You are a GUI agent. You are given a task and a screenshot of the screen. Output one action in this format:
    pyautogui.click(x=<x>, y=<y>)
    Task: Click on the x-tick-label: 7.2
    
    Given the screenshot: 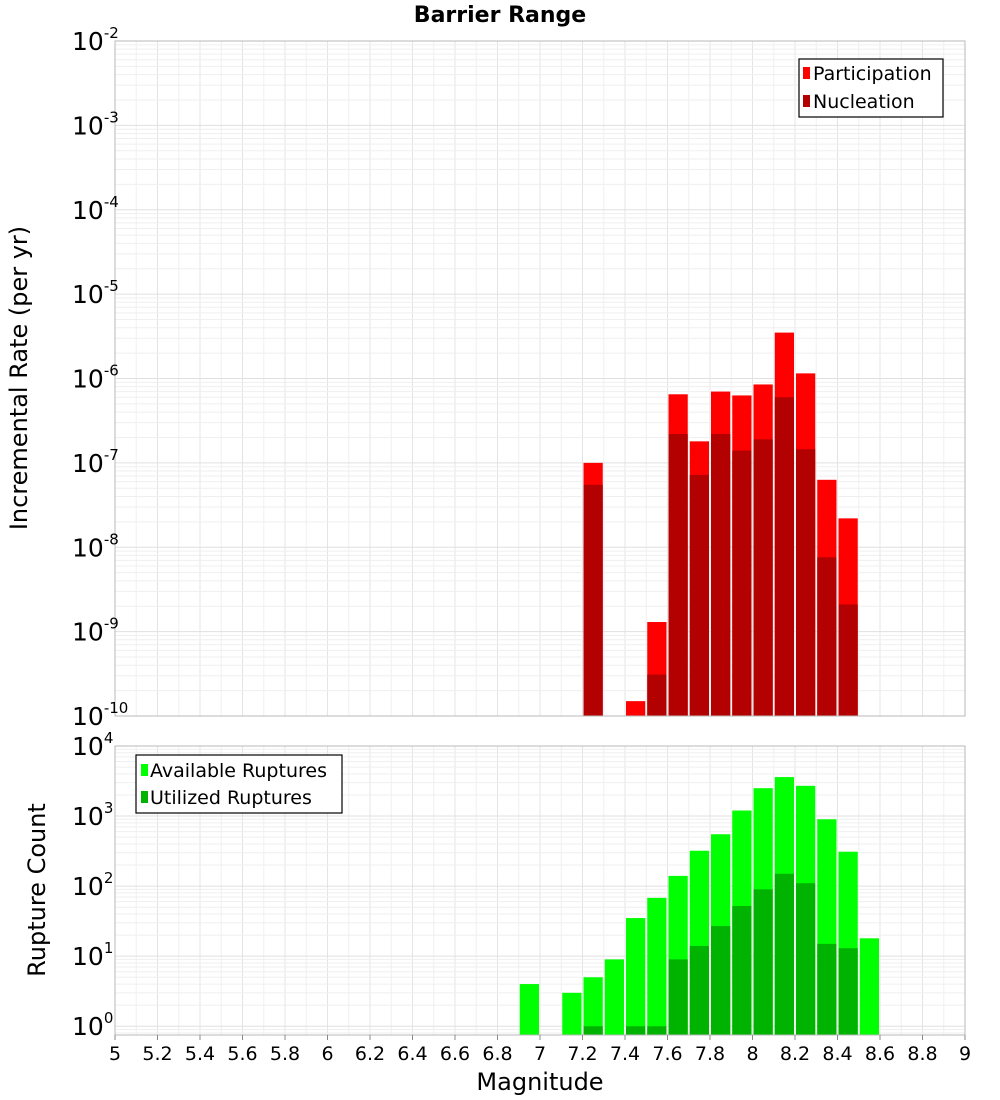 What is the action you would take?
    pyautogui.click(x=582, y=1054)
    